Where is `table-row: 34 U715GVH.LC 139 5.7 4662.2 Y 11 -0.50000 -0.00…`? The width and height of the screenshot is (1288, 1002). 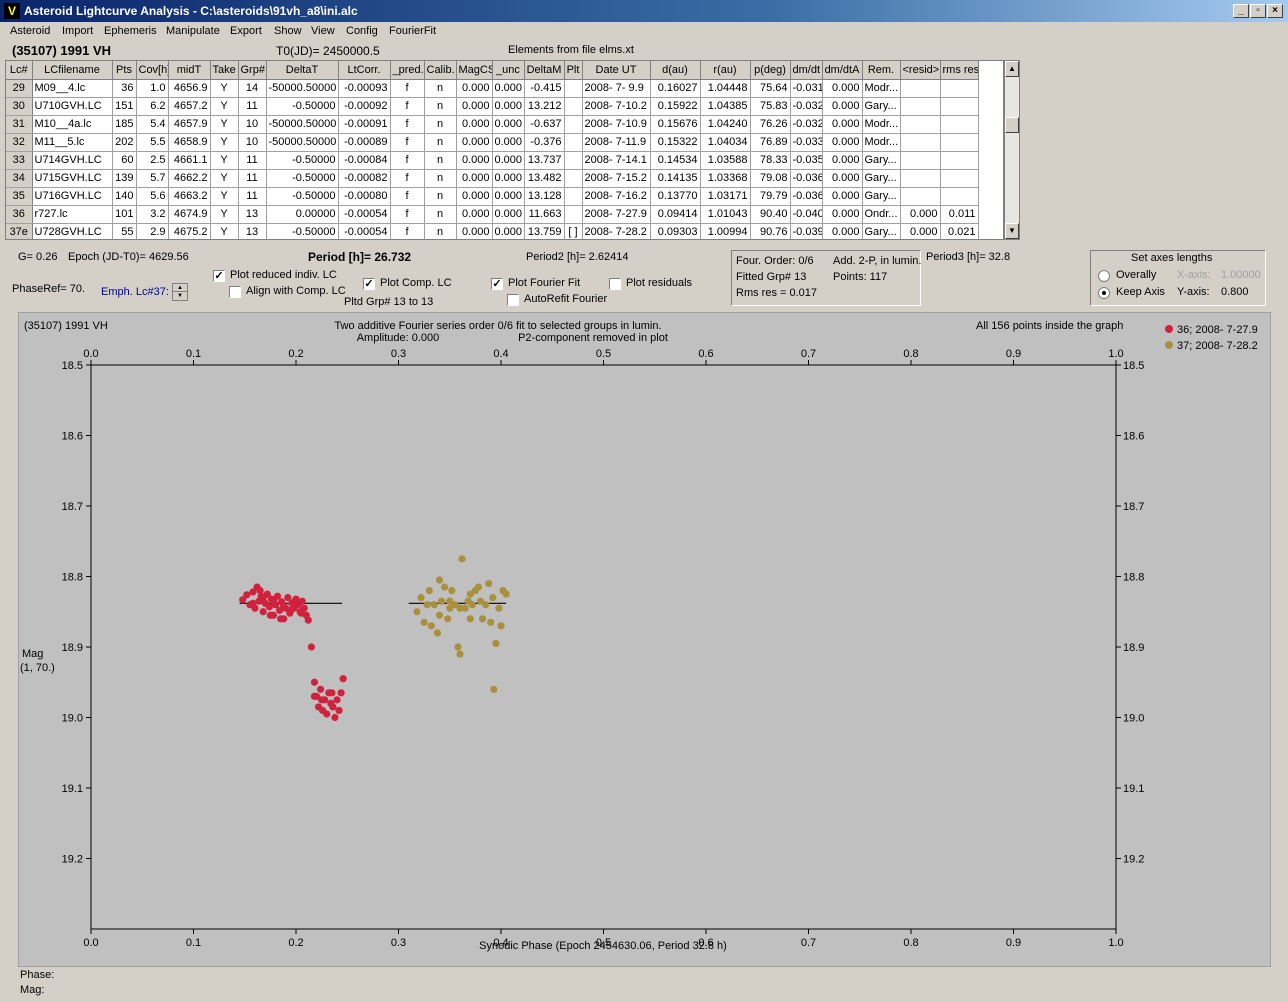
table-row: 34 U715GVH.LC 139 5.7 4662.2 Y 11 -0.50000 -0.00… is located at coordinates (492, 178).